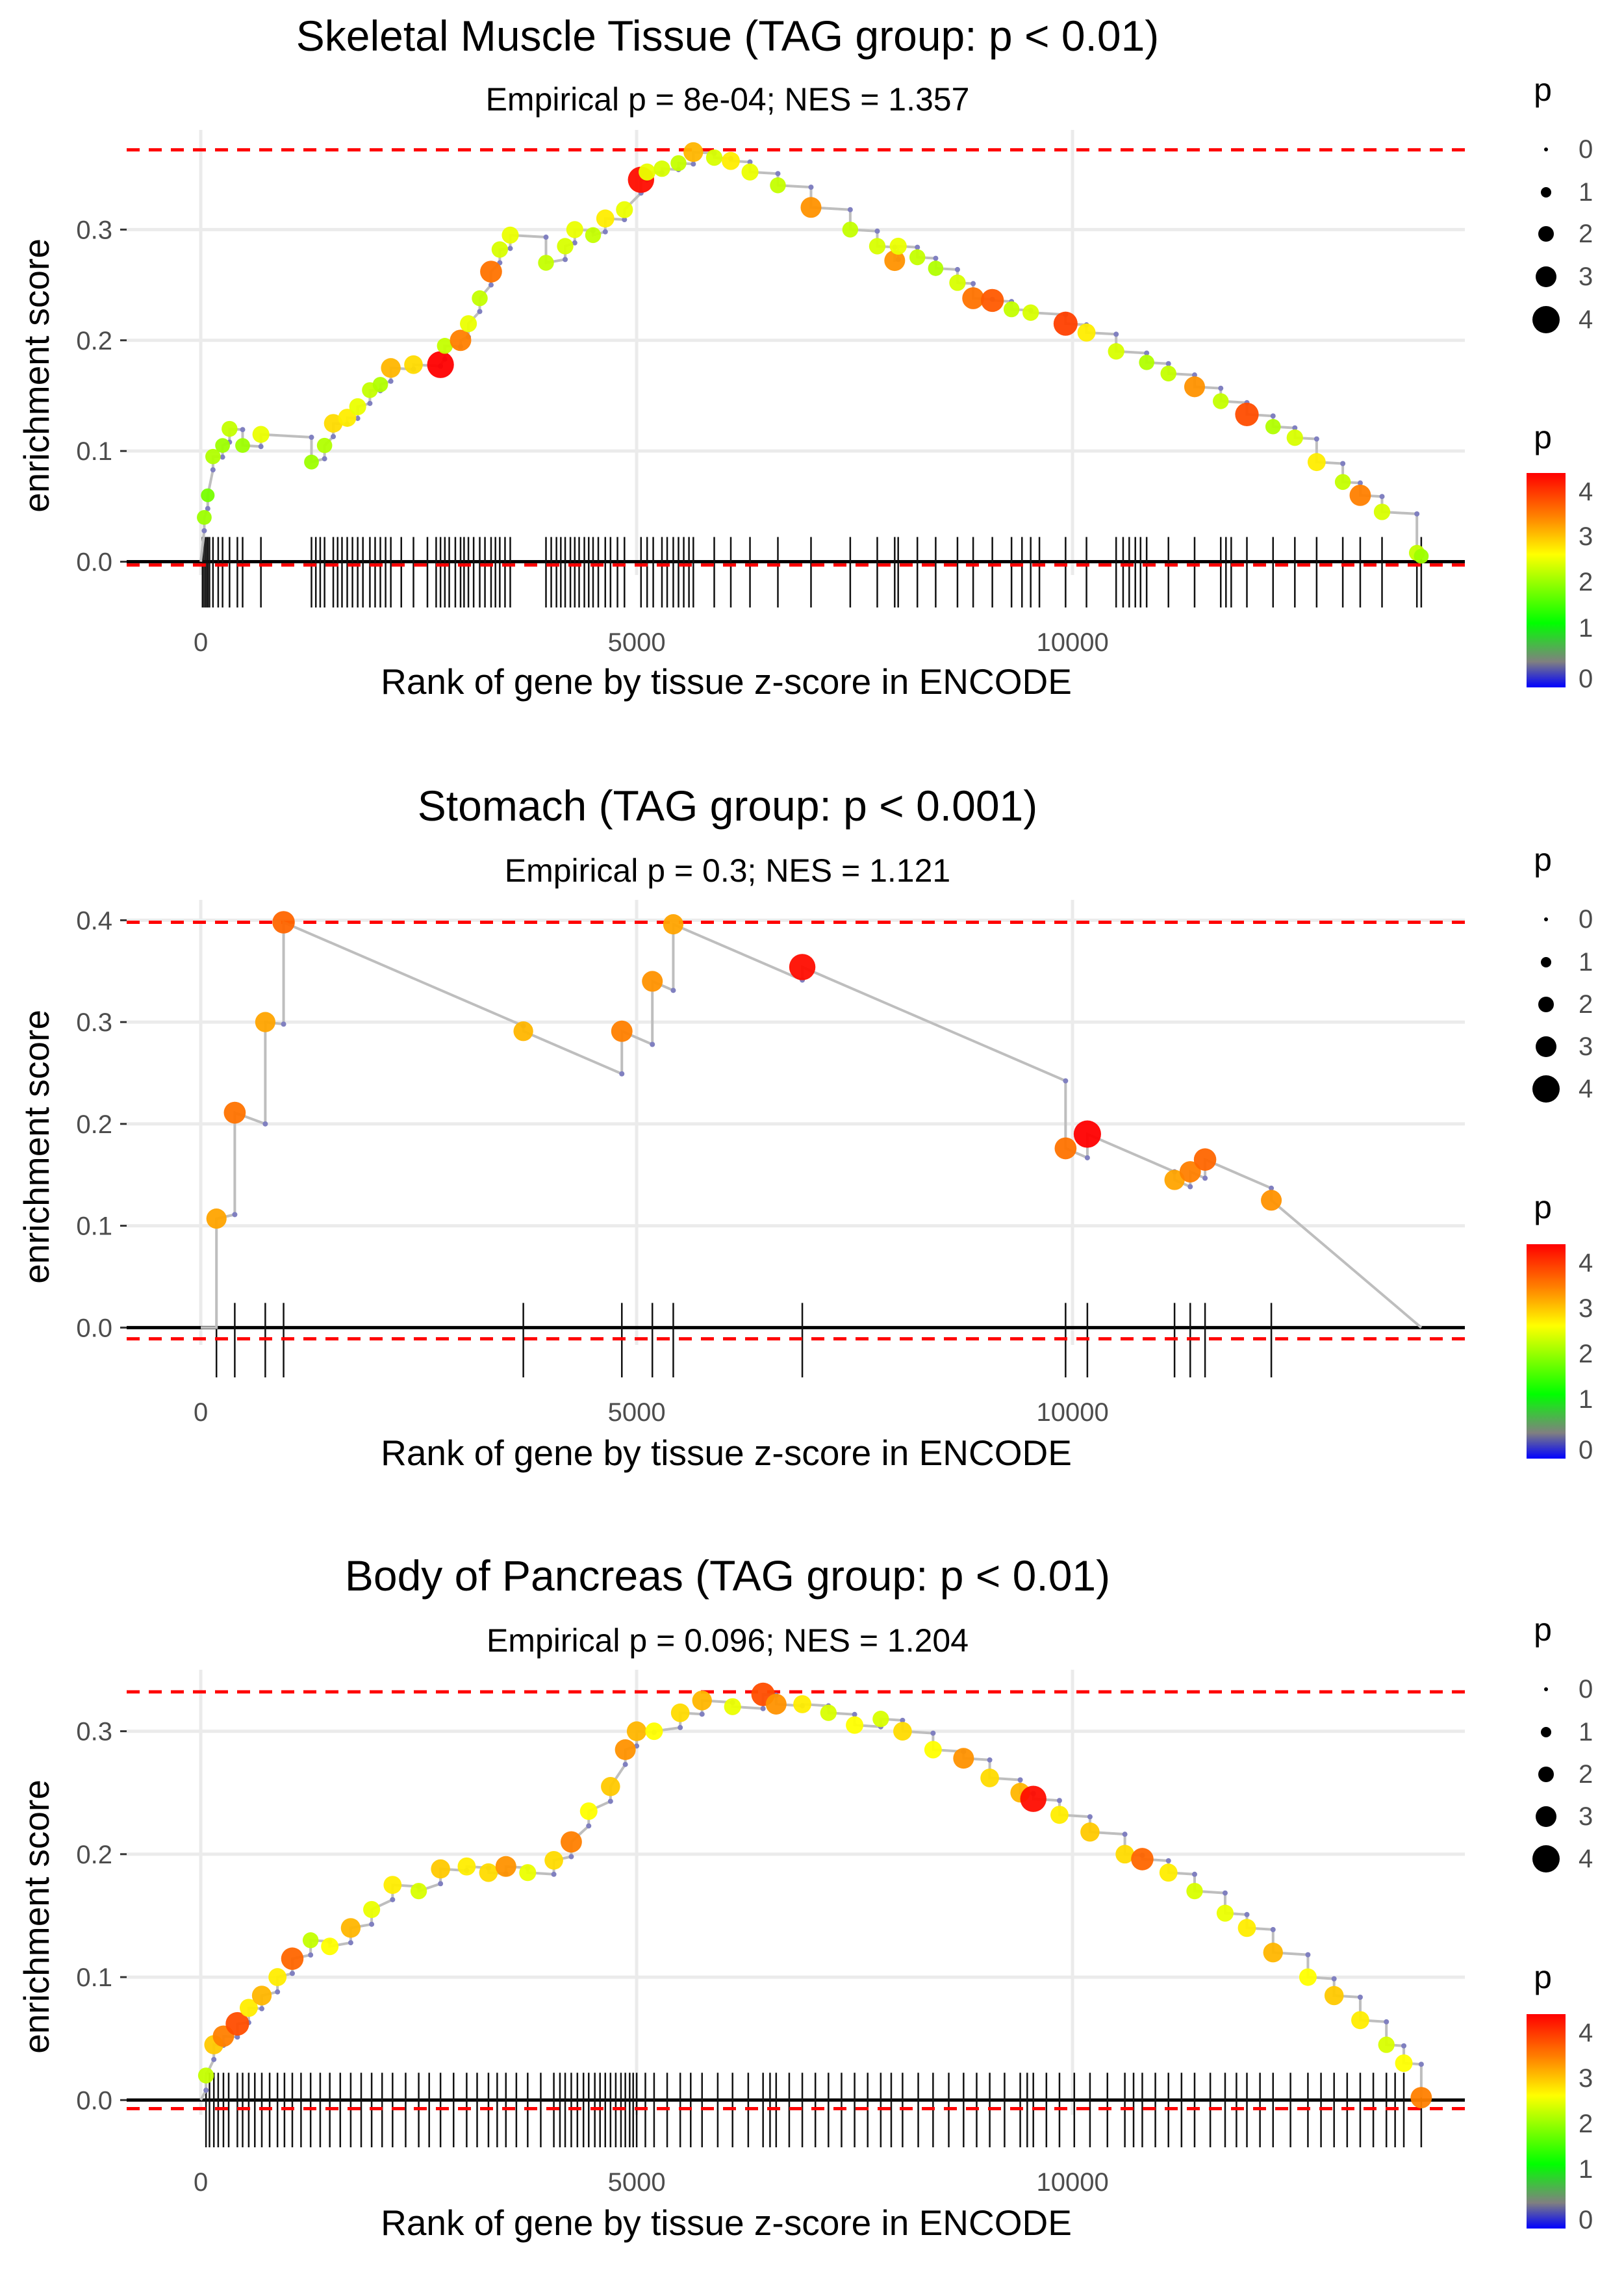 This screenshot has height=2274, width=1624. What do you see at coordinates (726, 681) in the screenshot?
I see `panel-1-xlabel: Rank of gene by tissue z-score in ENCODE` at bounding box center [726, 681].